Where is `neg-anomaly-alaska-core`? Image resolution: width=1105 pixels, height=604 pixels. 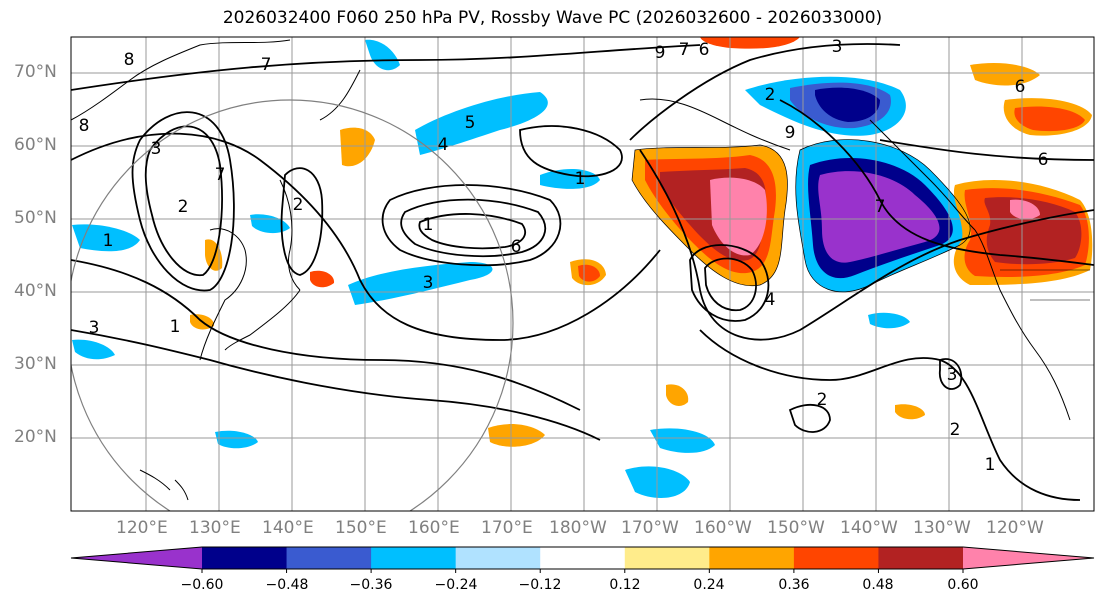
neg-anomaly-alaska-core is located at coordinates (847, 104).